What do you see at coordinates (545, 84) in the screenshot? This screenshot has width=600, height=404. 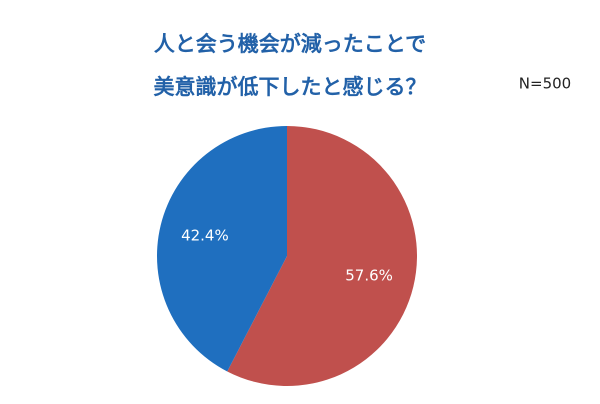 I see `annotation: N=500` at bounding box center [545, 84].